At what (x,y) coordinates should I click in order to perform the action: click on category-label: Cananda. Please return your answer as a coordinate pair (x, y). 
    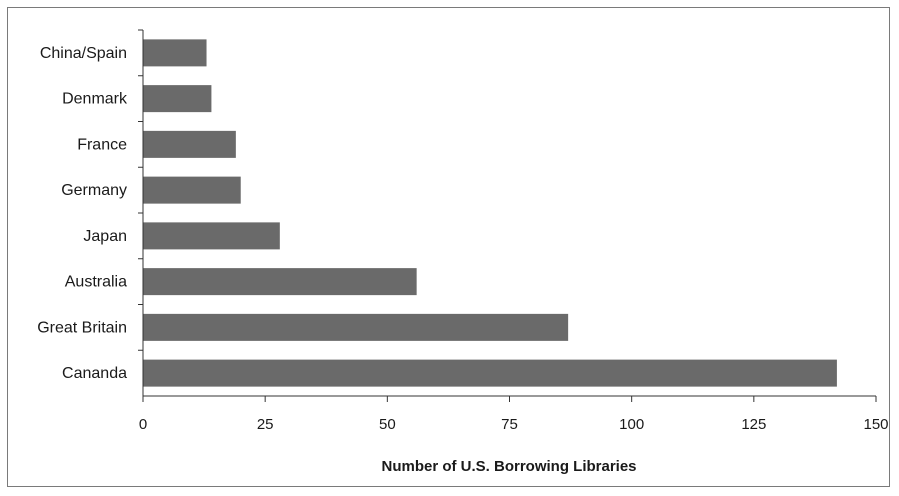
    Looking at the image, I should click on (94, 373).